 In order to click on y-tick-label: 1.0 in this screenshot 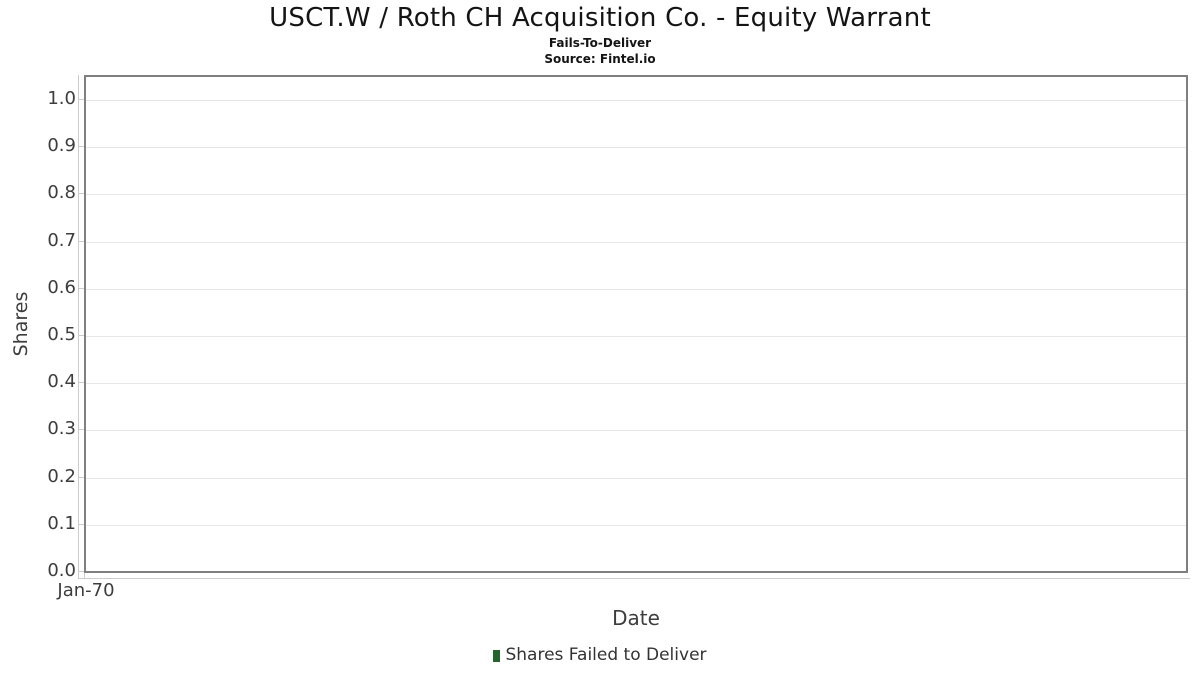, I will do `click(61, 98)`.